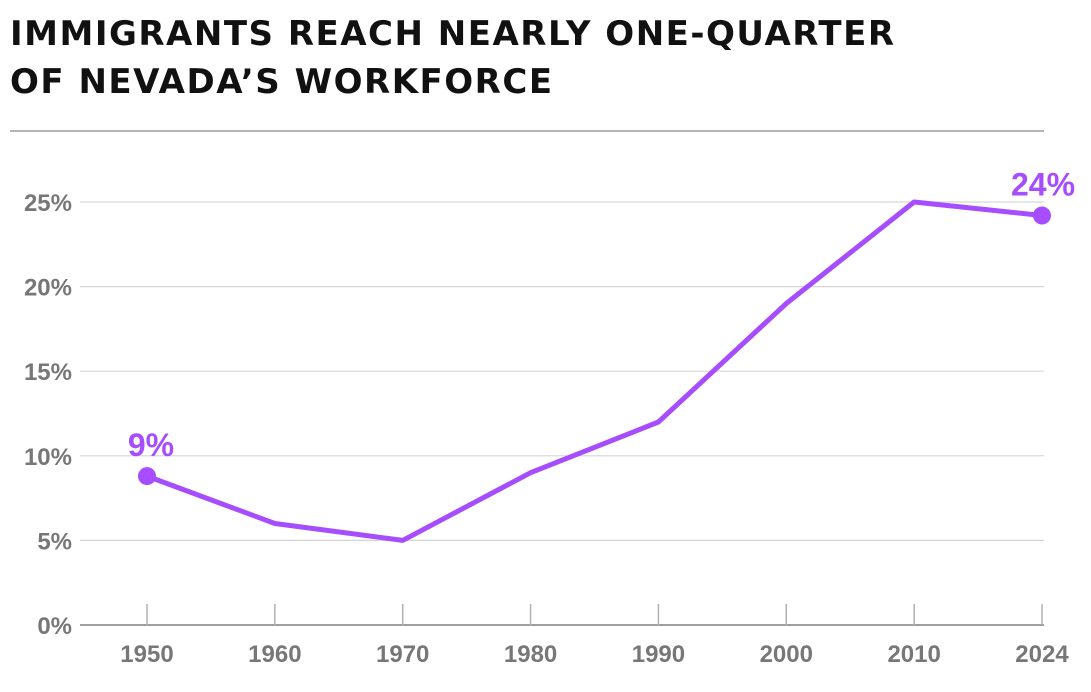 The height and width of the screenshot is (692, 1091). What do you see at coordinates (48, 203) in the screenshot?
I see `y-tick-label: 25%` at bounding box center [48, 203].